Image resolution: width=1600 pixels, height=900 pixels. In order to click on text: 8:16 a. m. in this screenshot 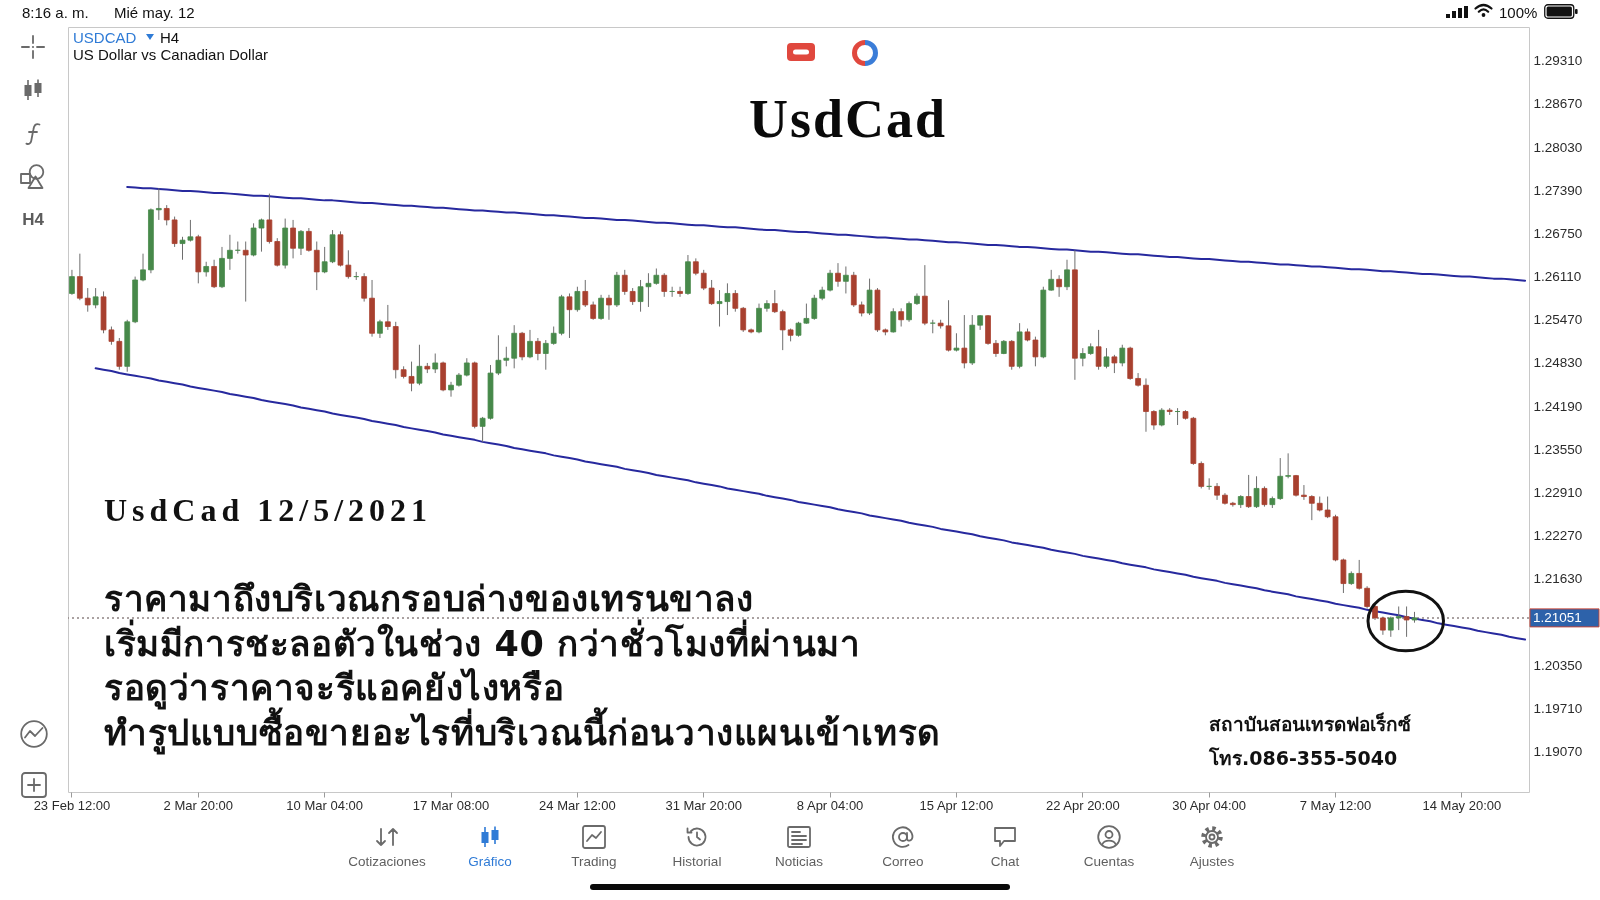, I will do `click(55, 12)`.